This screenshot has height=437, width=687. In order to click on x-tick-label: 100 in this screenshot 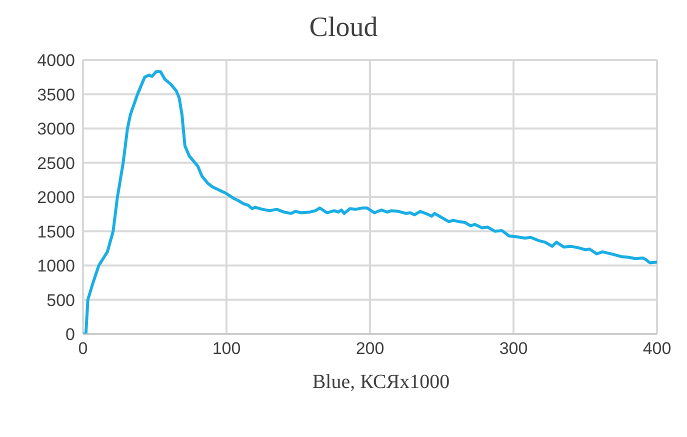, I will do `click(226, 348)`.